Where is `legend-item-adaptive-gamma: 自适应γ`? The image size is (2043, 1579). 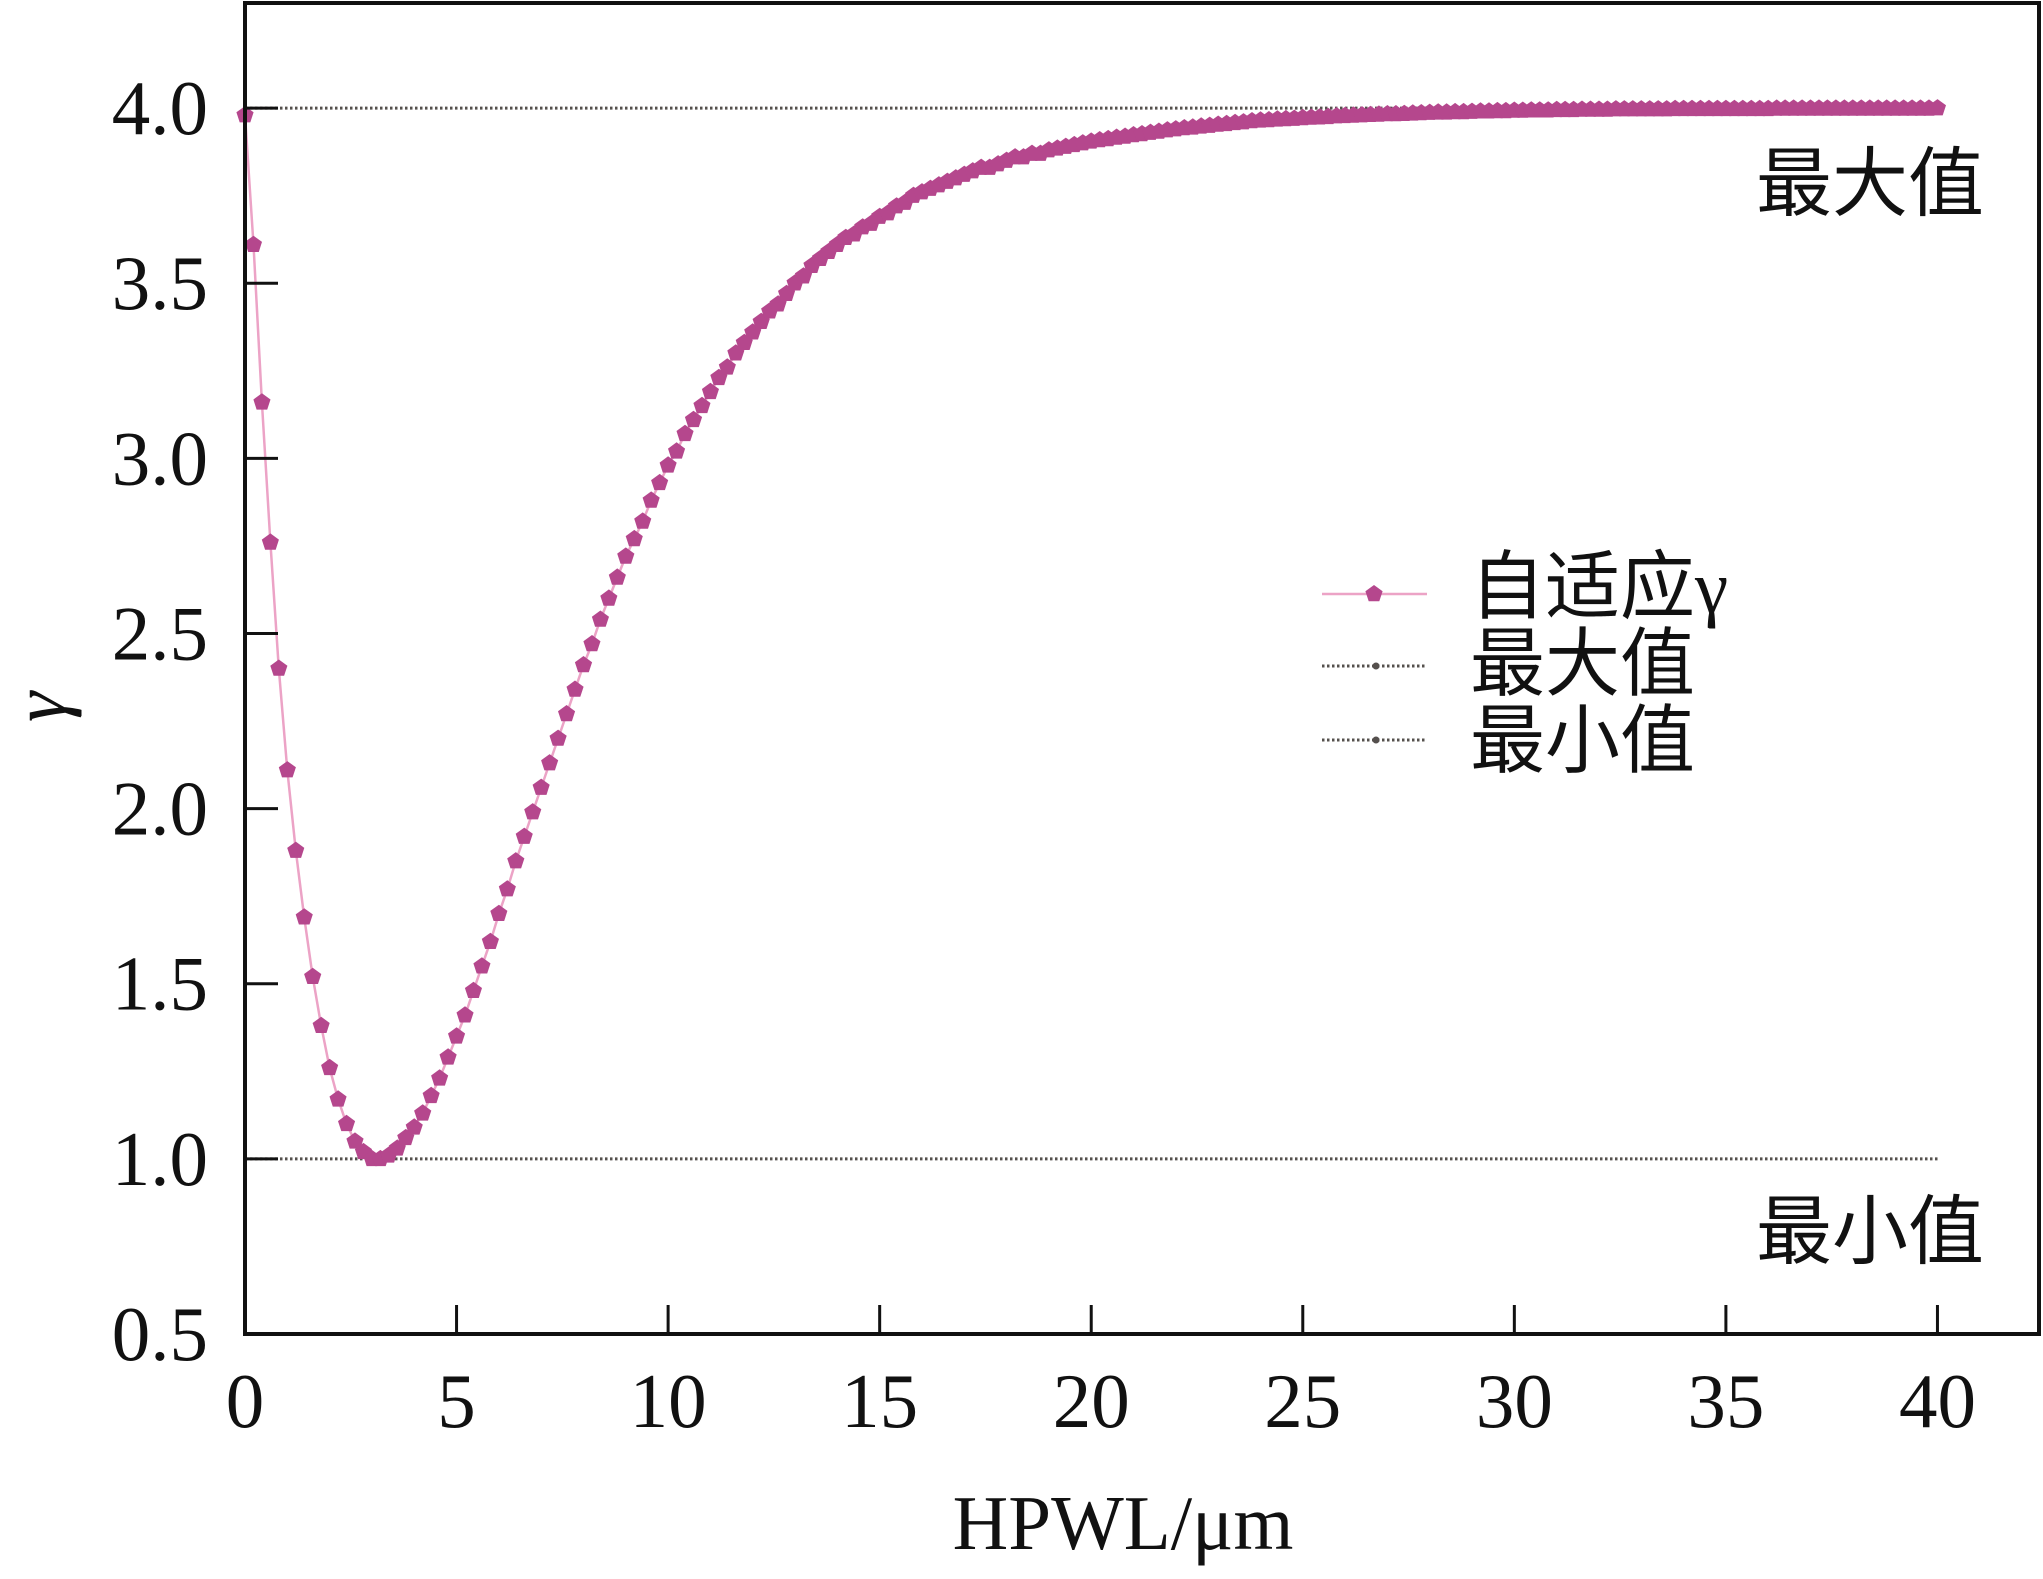
legend-item-adaptive-gamma: 自适应γ is located at coordinates (1525, 588).